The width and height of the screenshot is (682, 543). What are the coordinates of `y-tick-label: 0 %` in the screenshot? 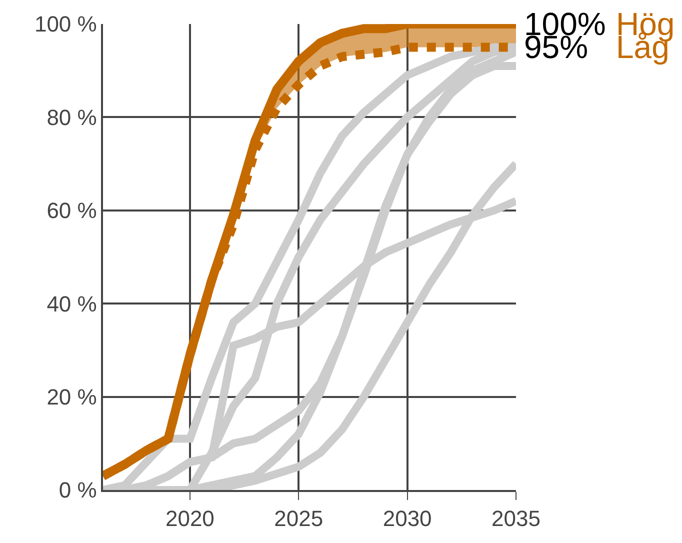 It's located at (77, 490).